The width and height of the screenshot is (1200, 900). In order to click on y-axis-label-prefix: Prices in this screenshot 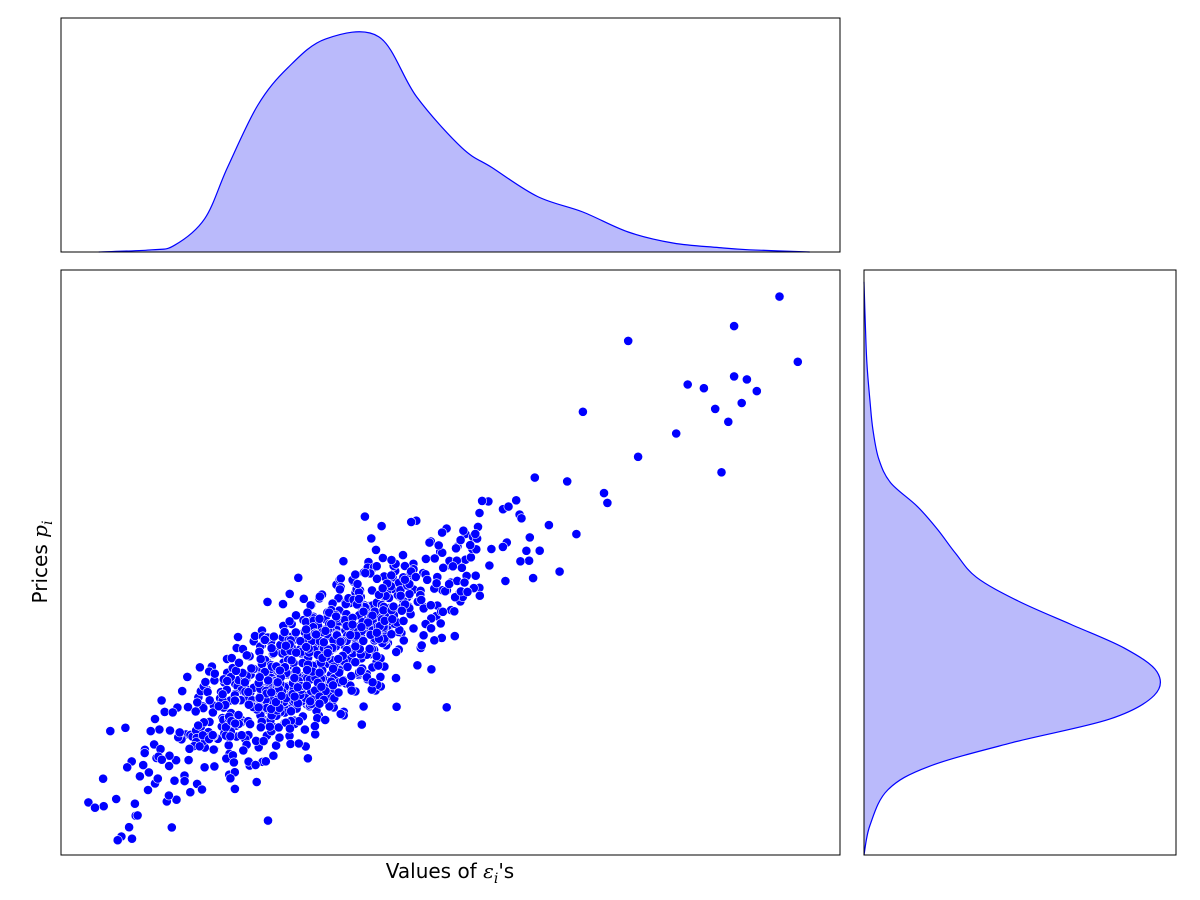, I will do `click(40, 571)`.